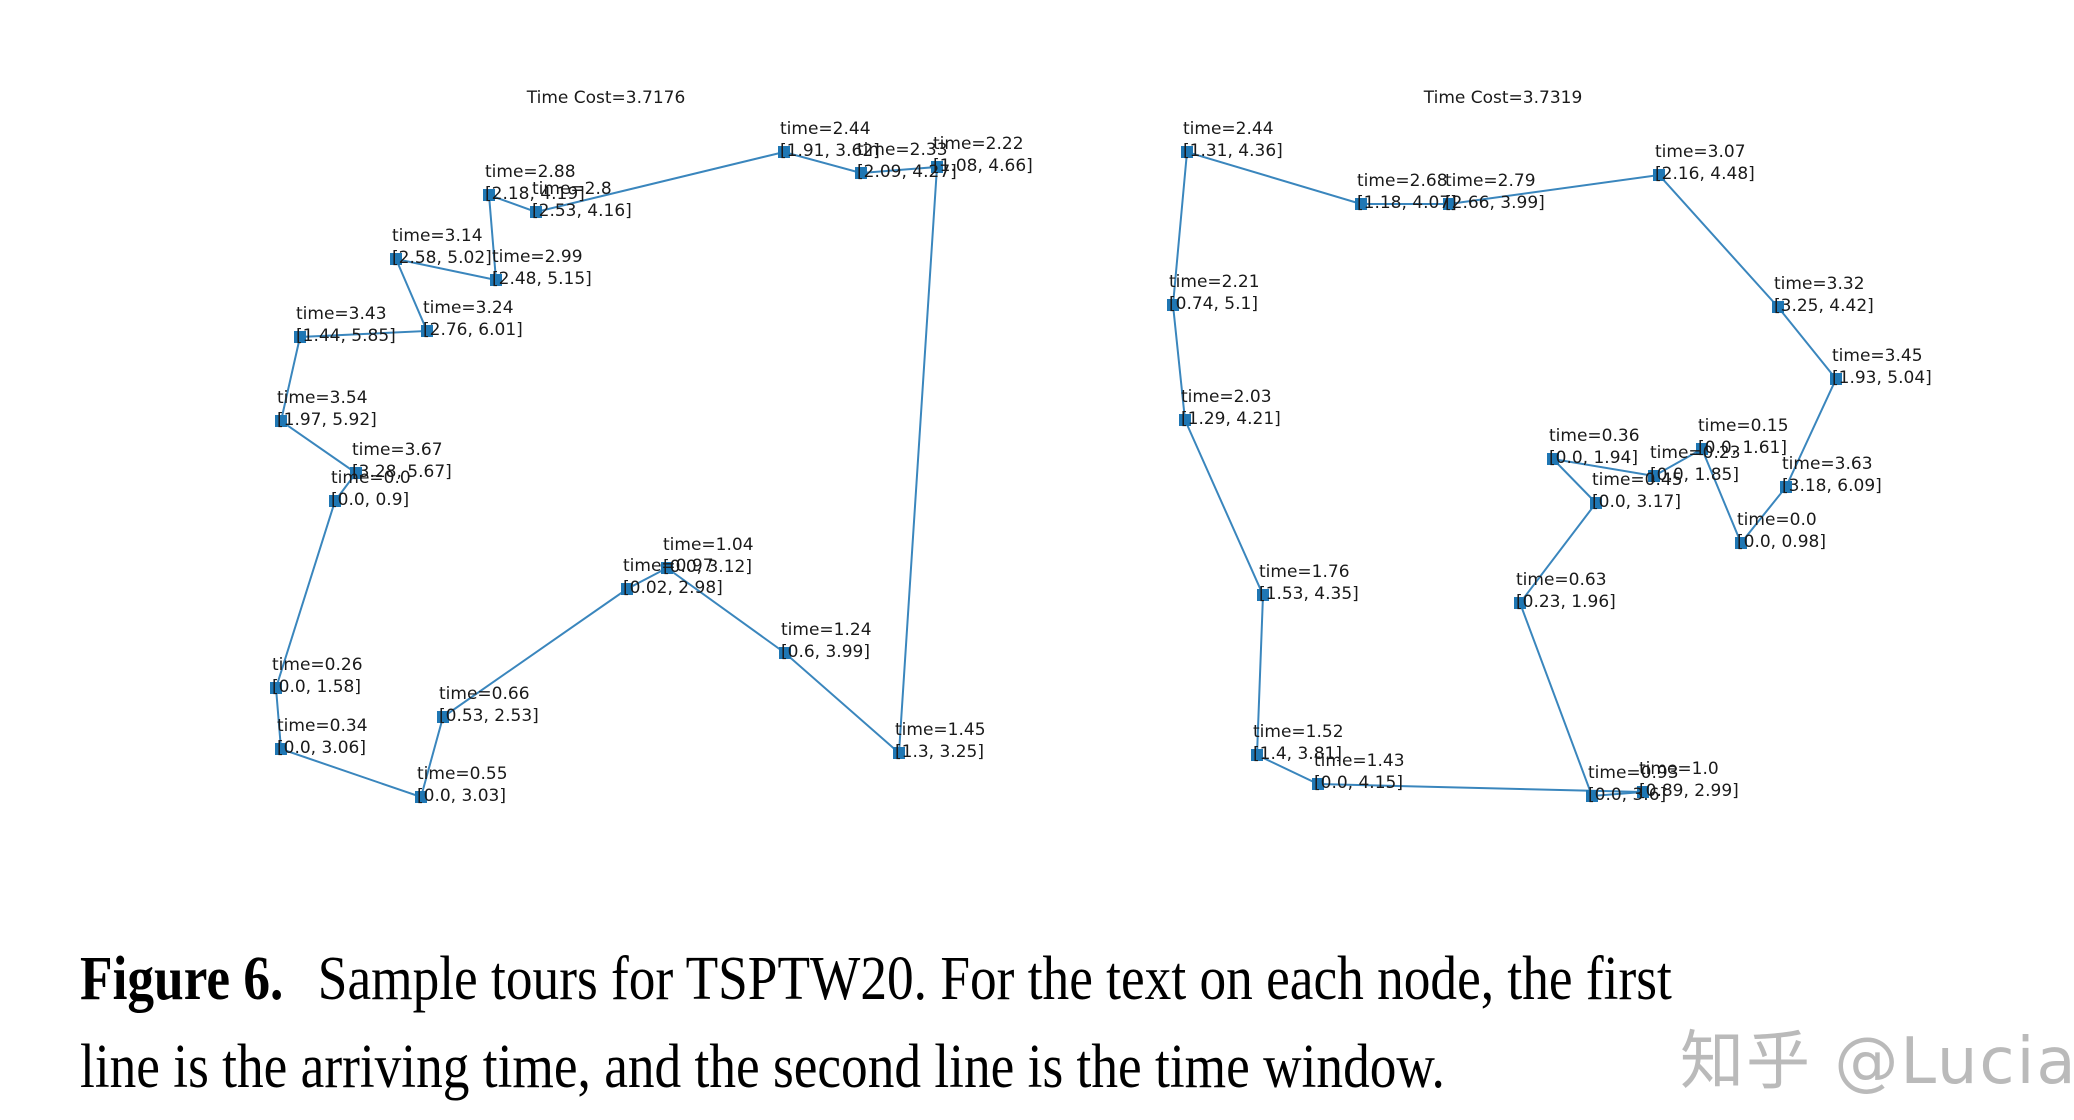 The image size is (2074, 1120). I want to click on node-label: time=3.67 [3.28, 5.67], so click(402, 461).